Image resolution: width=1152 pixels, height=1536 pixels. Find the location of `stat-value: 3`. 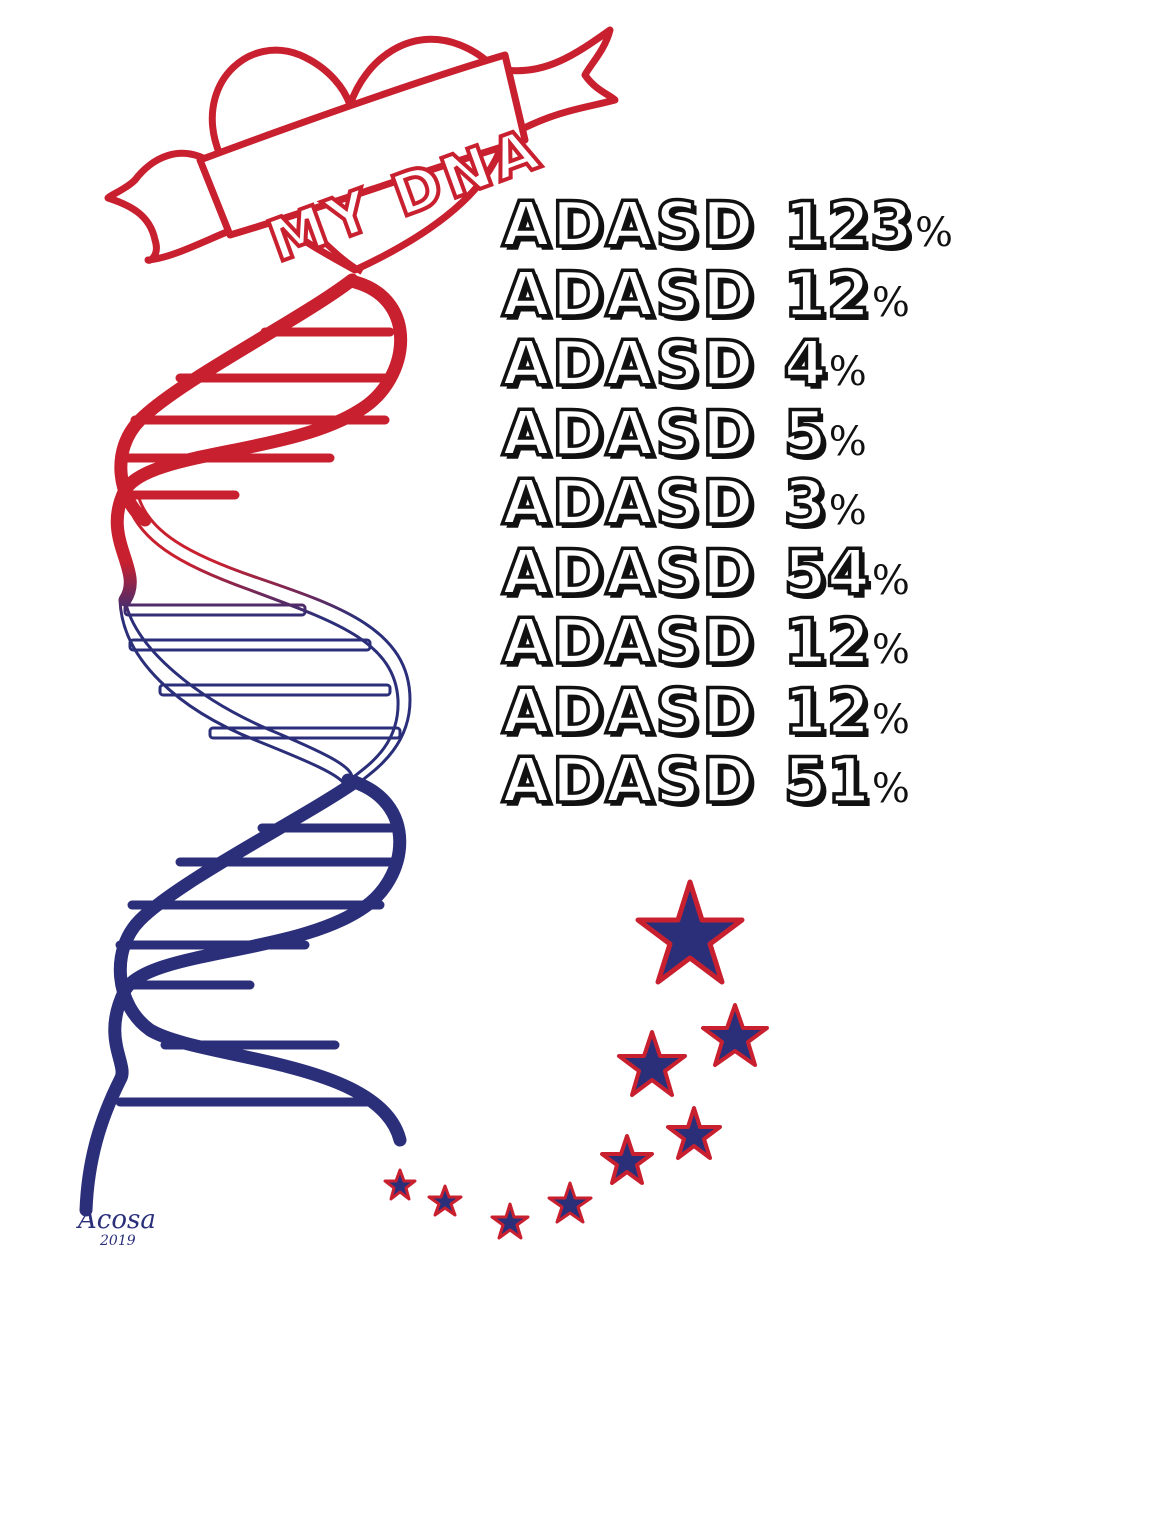

stat-value: 3 is located at coordinates (805, 502).